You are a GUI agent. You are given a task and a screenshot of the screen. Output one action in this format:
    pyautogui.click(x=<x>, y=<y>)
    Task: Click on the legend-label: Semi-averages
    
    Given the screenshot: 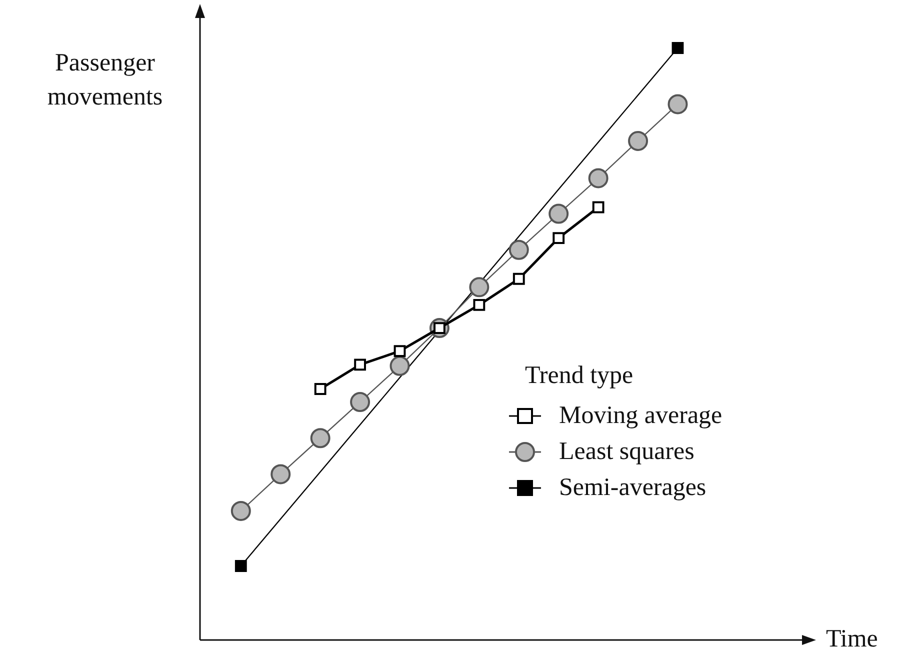 What is the action you would take?
    pyautogui.click(x=632, y=488)
    